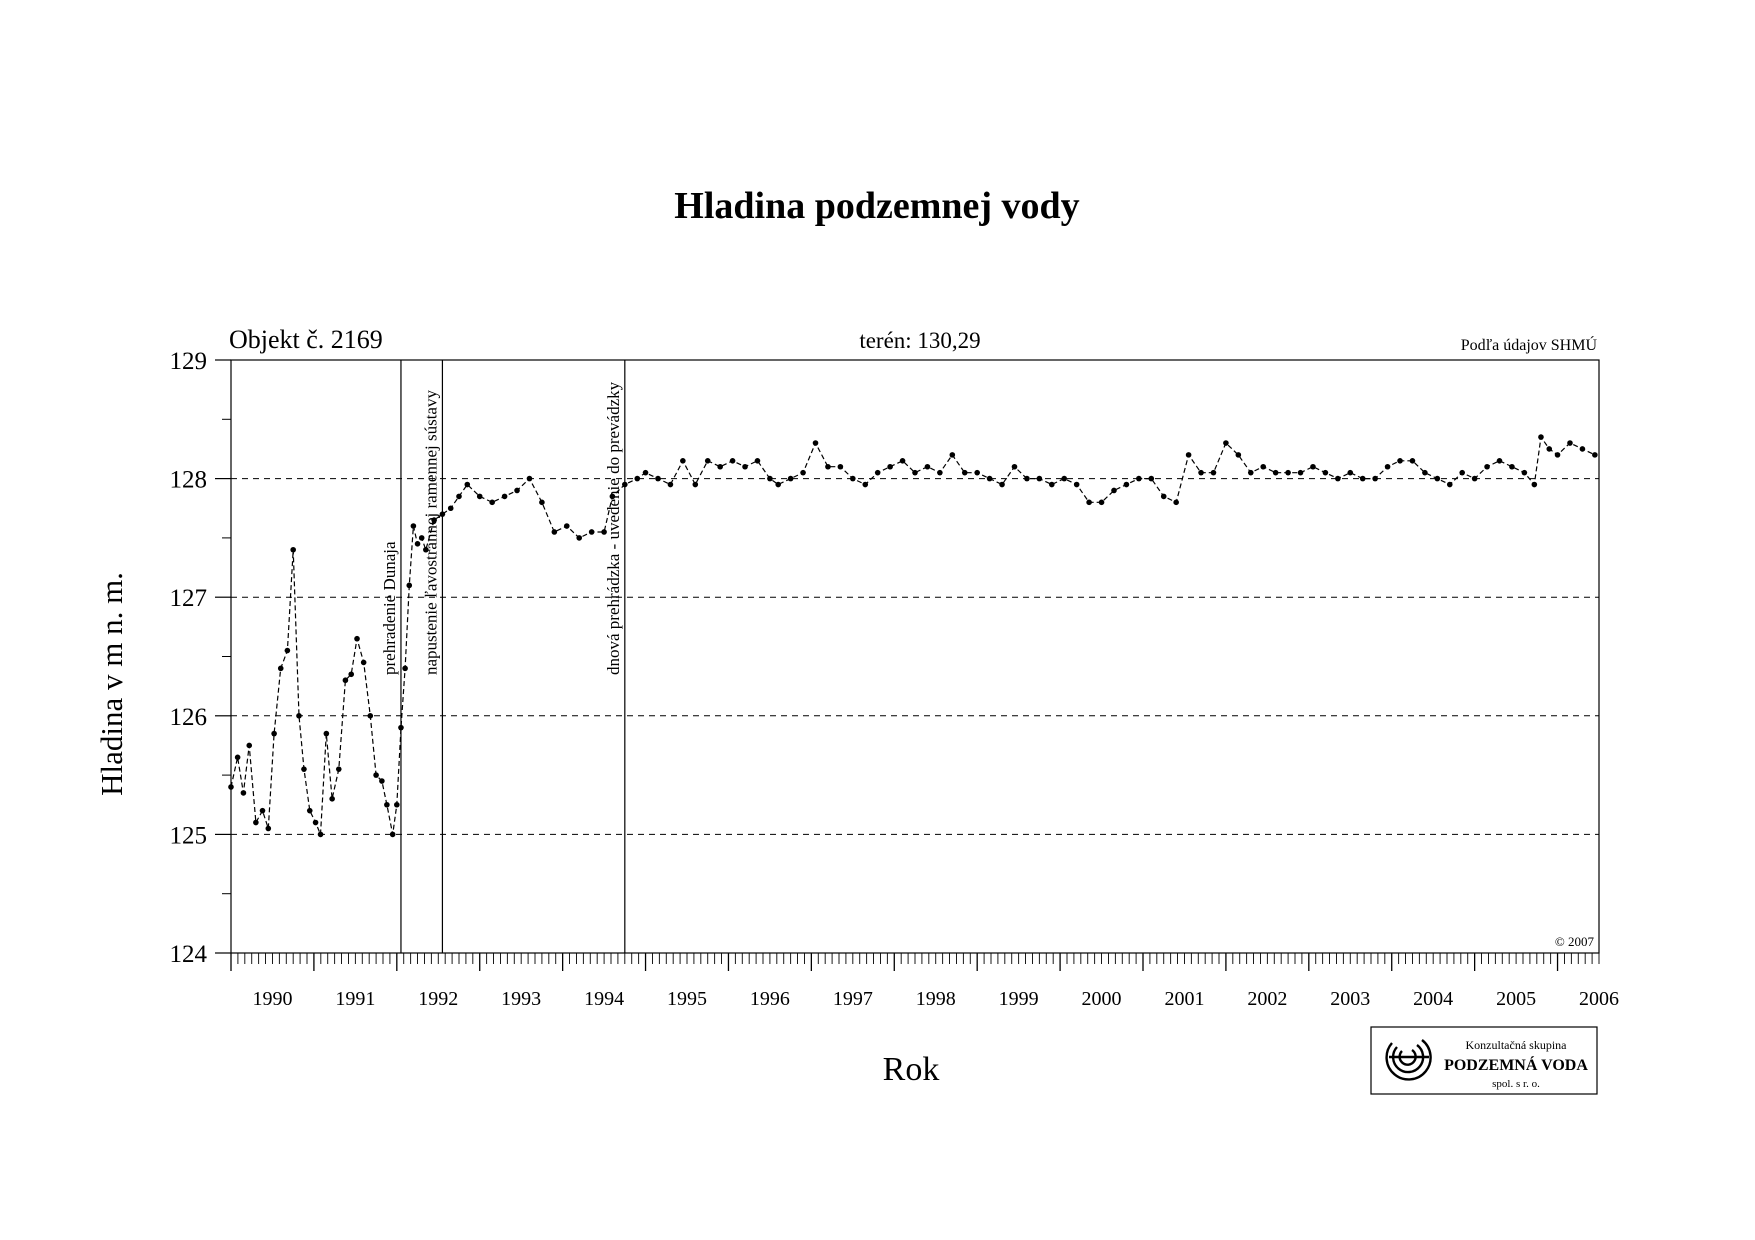  I want to click on x-tick-label: 1993, so click(521, 999).